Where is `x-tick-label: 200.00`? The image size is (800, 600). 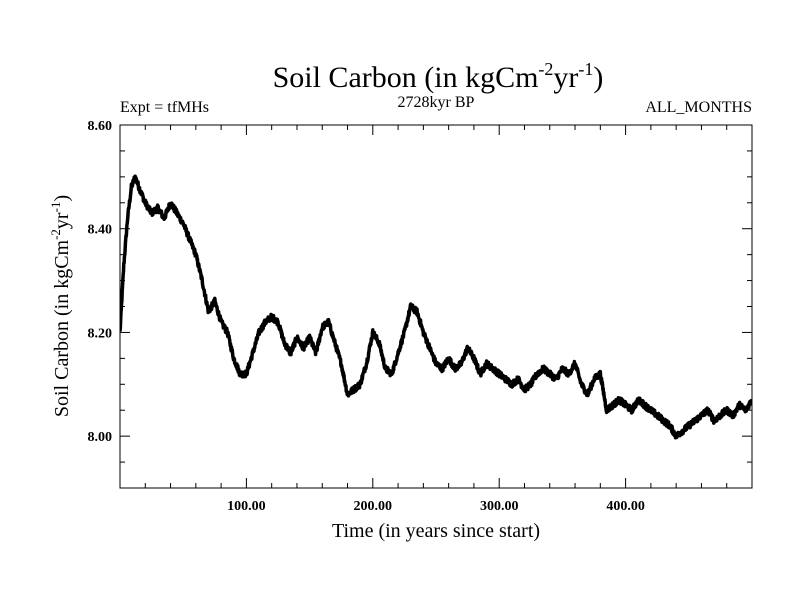
x-tick-label: 200.00 is located at coordinates (373, 506).